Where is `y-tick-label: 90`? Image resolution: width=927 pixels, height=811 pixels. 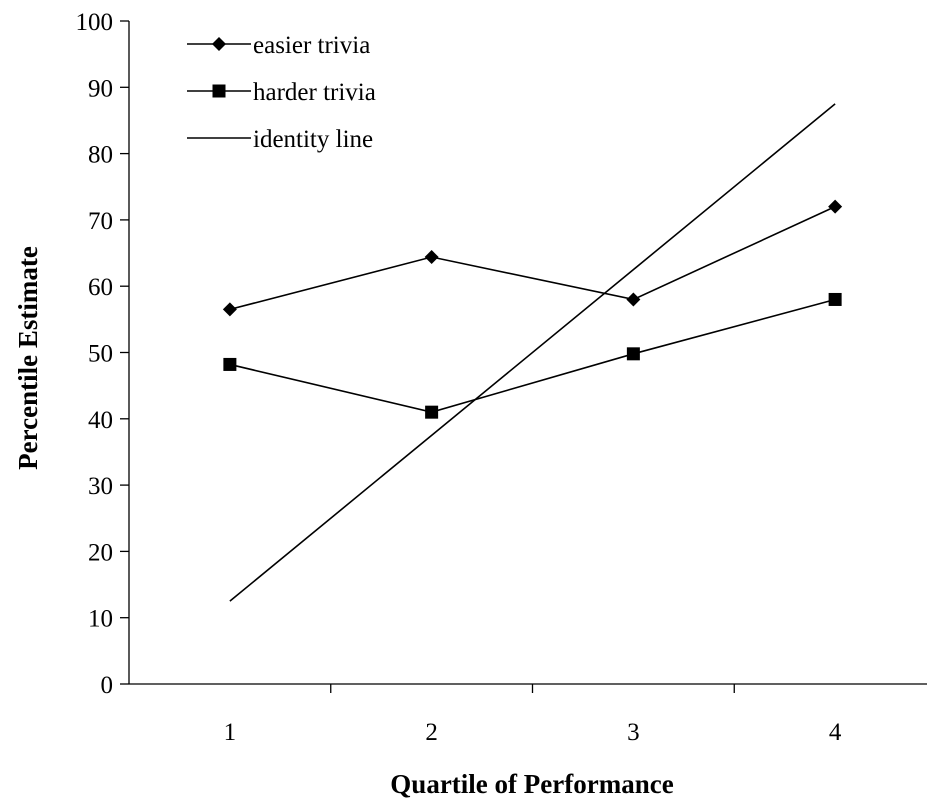 y-tick-label: 90 is located at coordinates (100, 88).